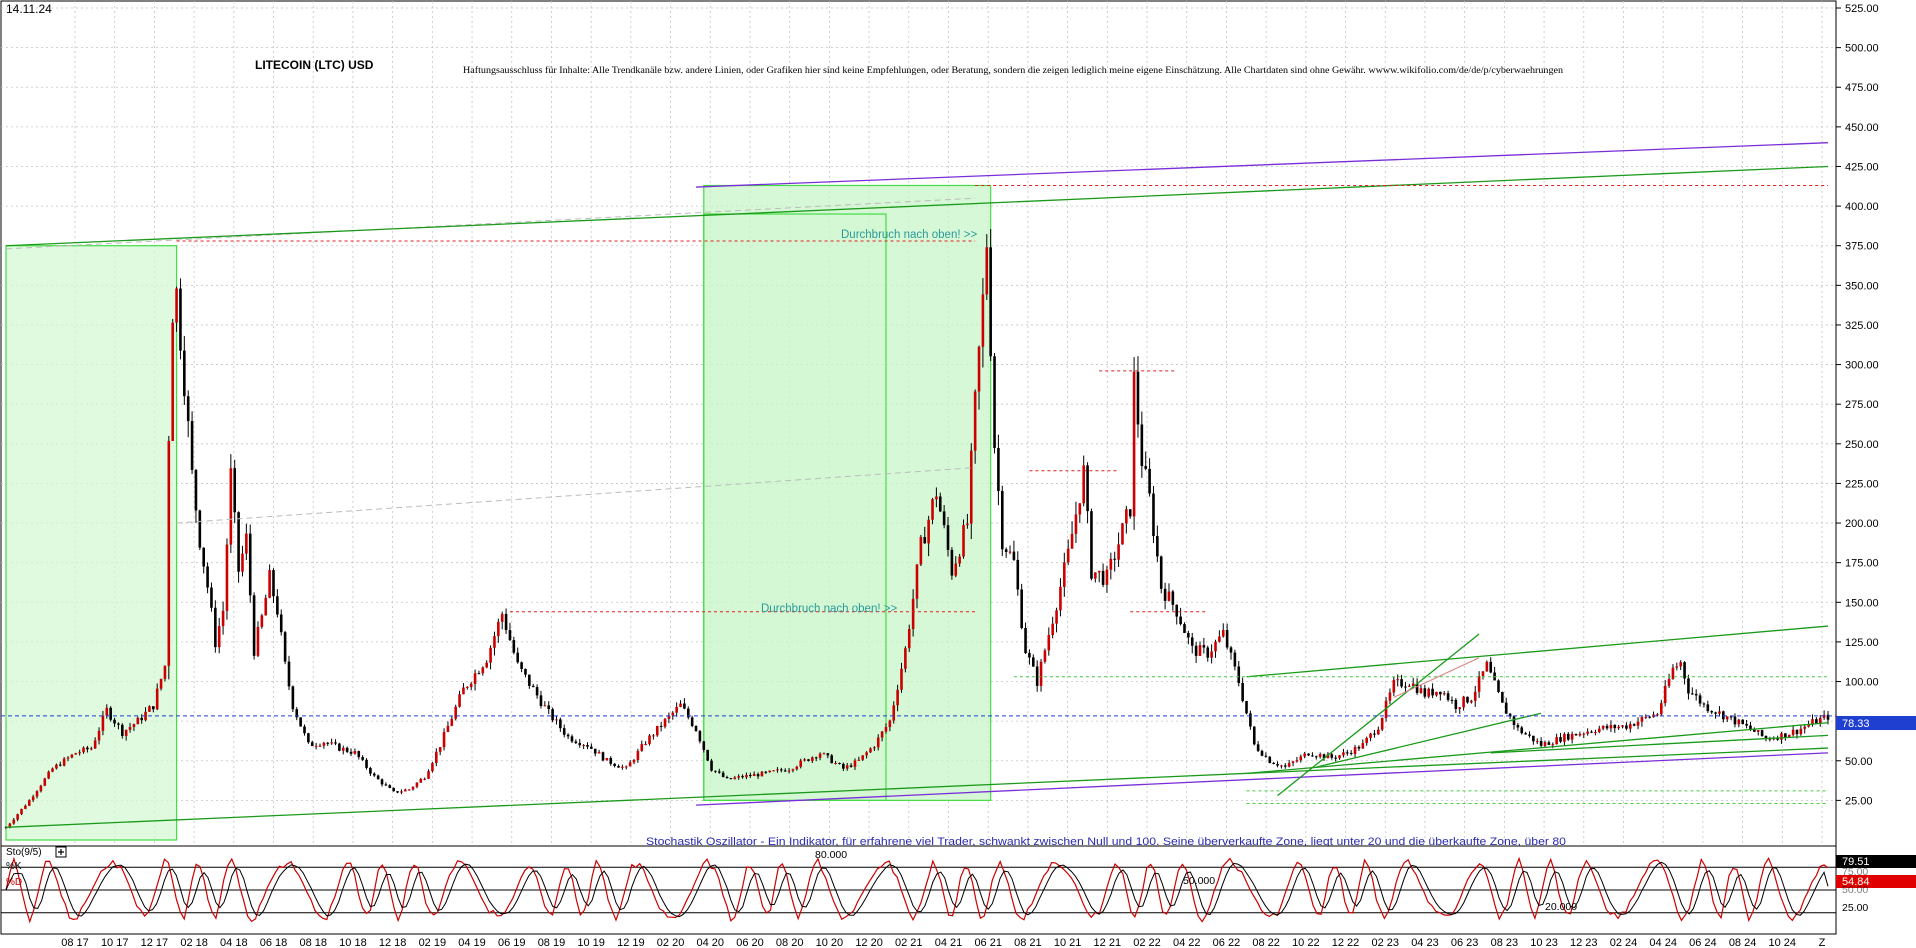 The width and height of the screenshot is (1916, 948). What do you see at coordinates (1862, 366) in the screenshot?
I see `y-tick-label: 300.00` at bounding box center [1862, 366].